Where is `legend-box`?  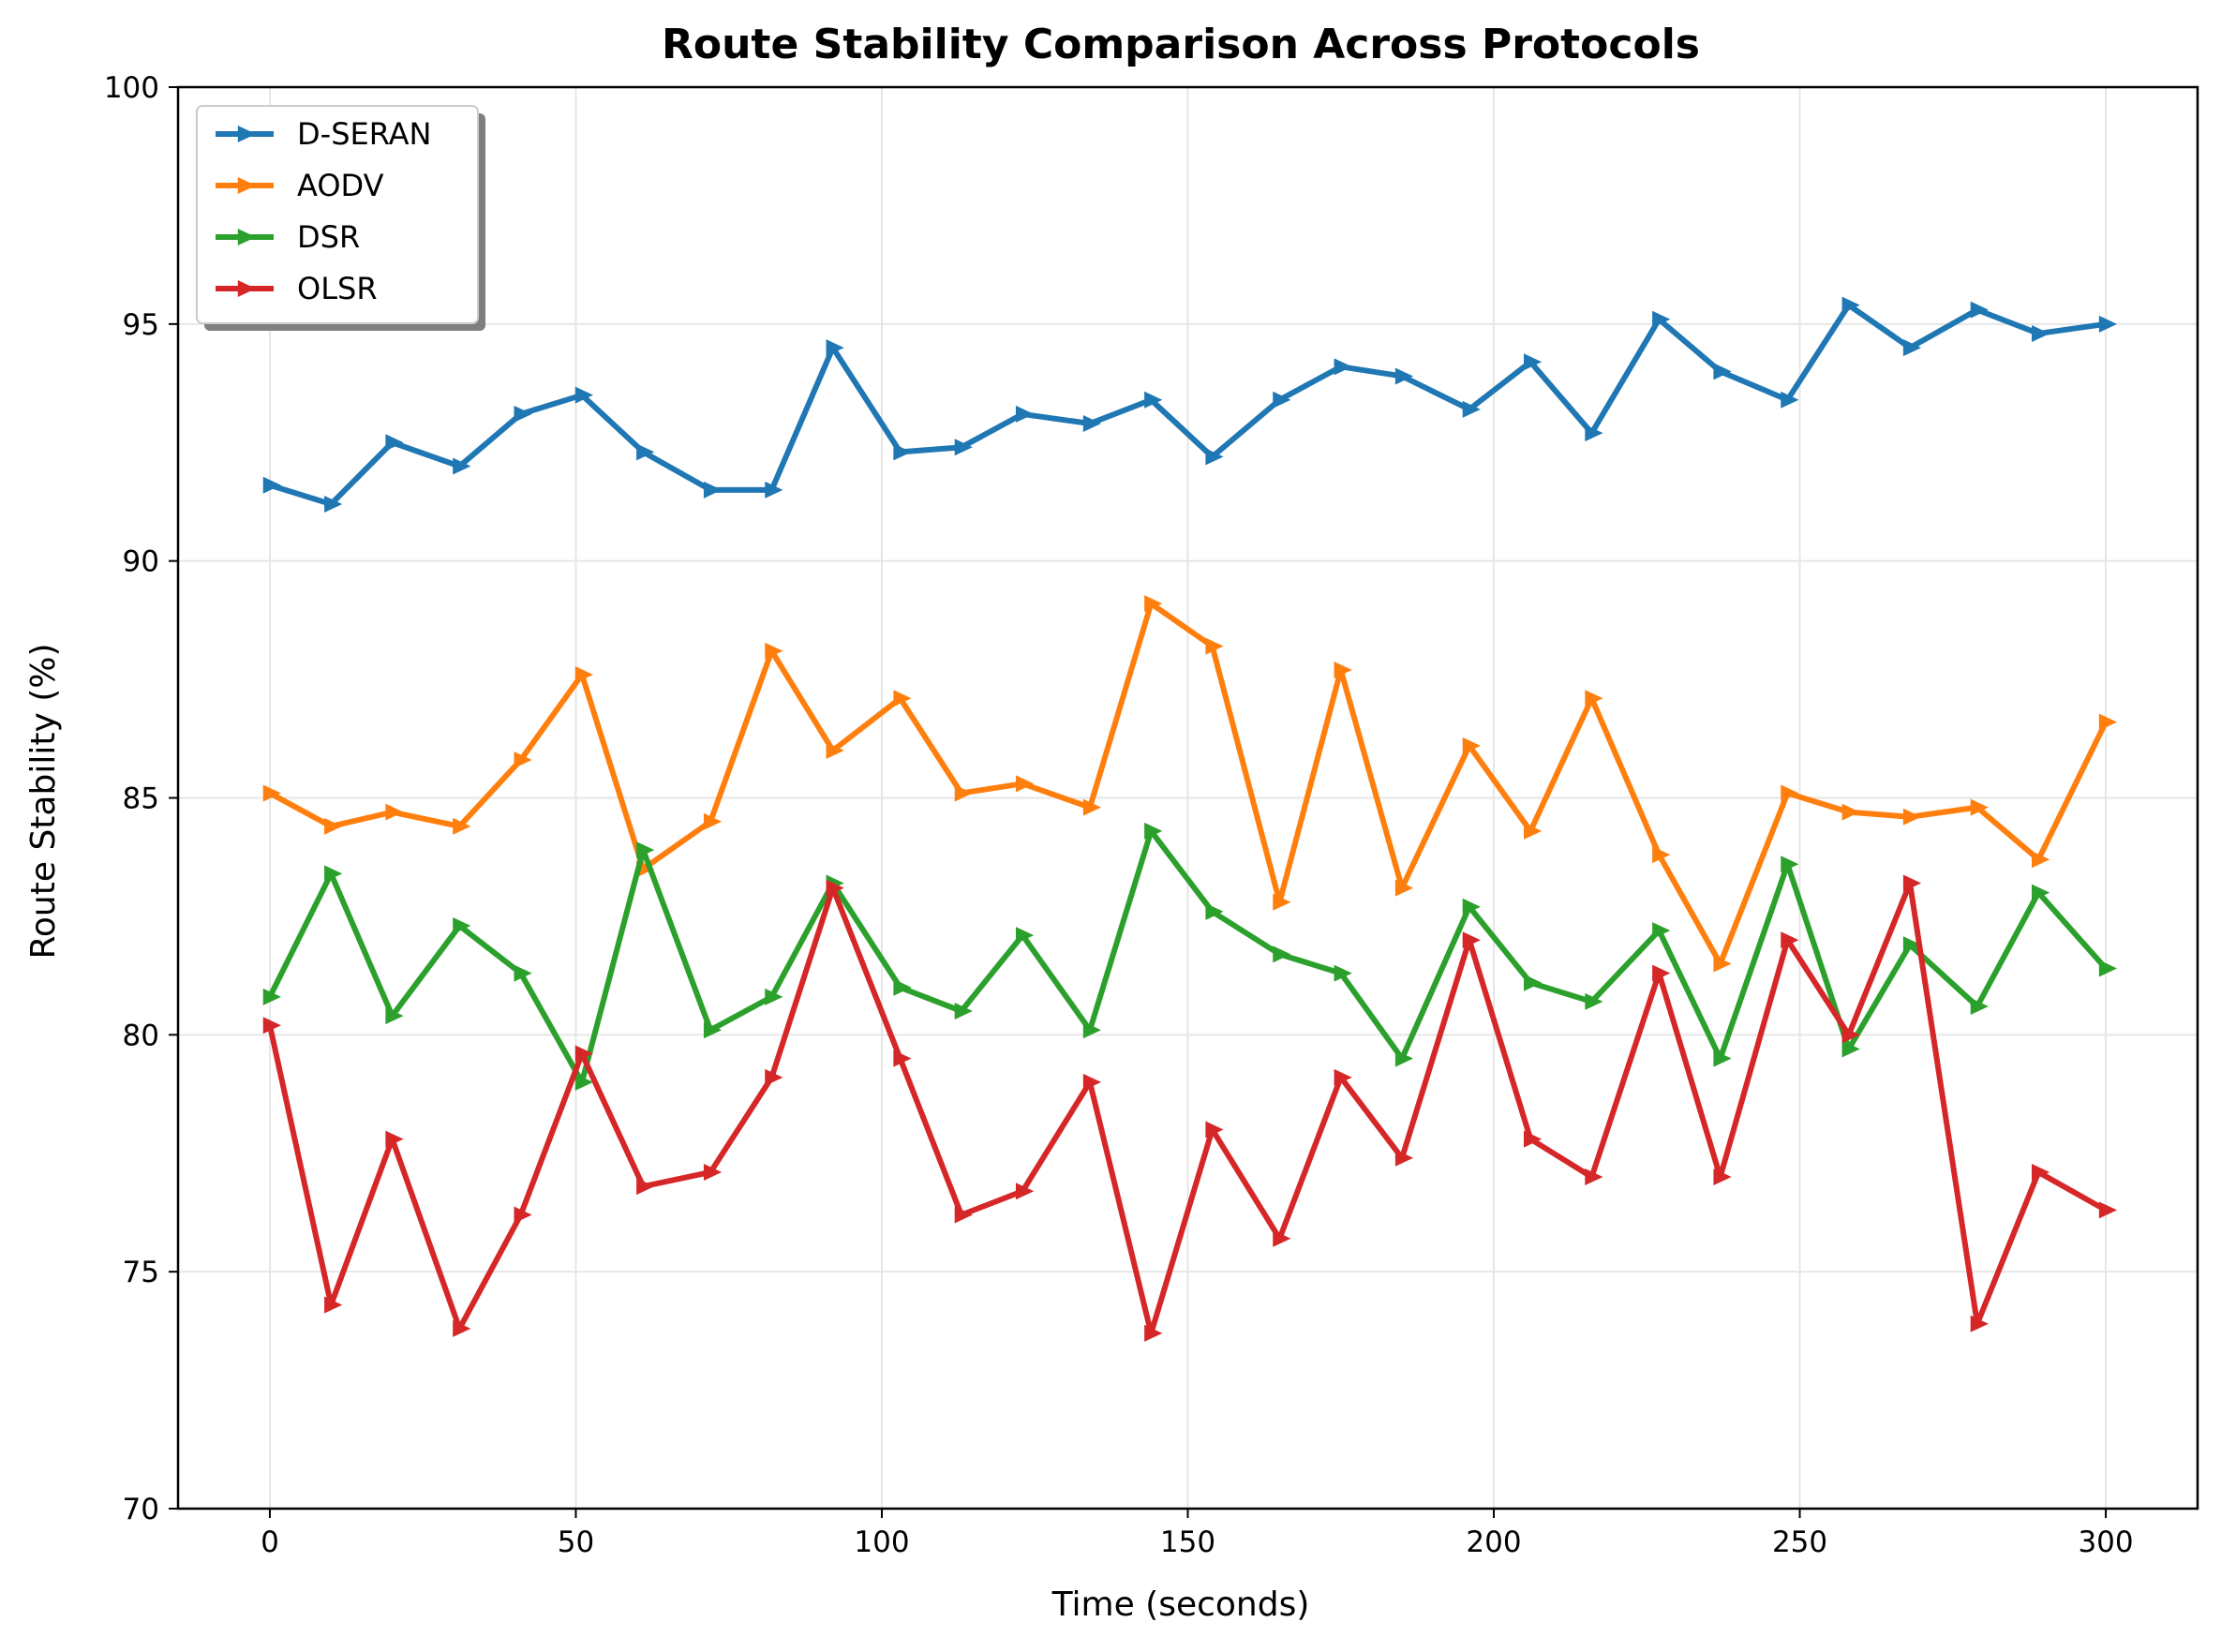 legend-box is located at coordinates (338, 214).